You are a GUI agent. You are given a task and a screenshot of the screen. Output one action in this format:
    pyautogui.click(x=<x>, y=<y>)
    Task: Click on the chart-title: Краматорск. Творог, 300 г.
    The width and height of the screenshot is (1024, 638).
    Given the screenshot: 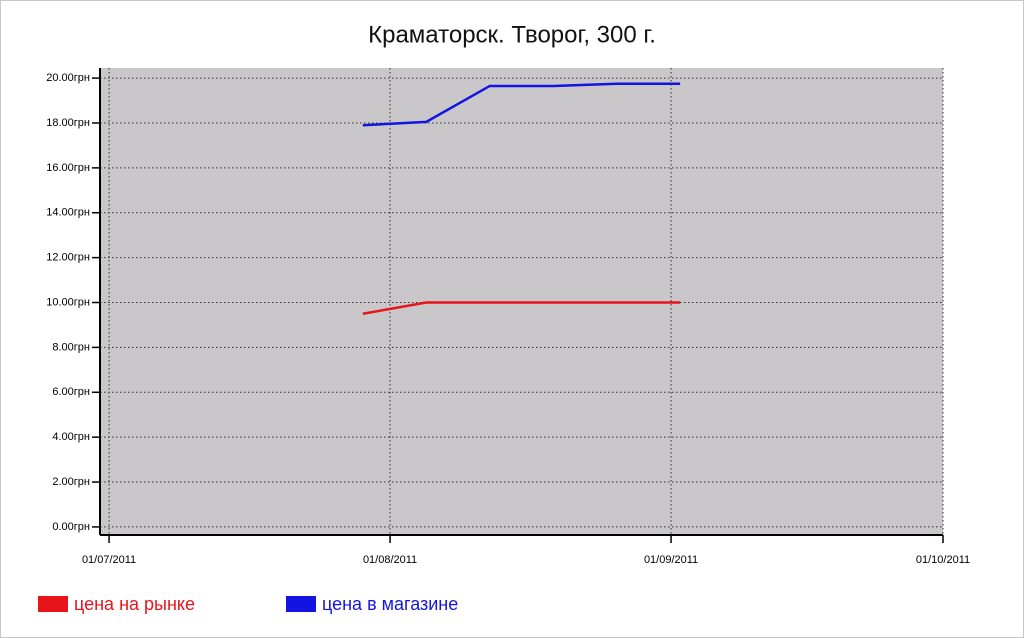 What is the action you would take?
    pyautogui.click(x=512, y=34)
    